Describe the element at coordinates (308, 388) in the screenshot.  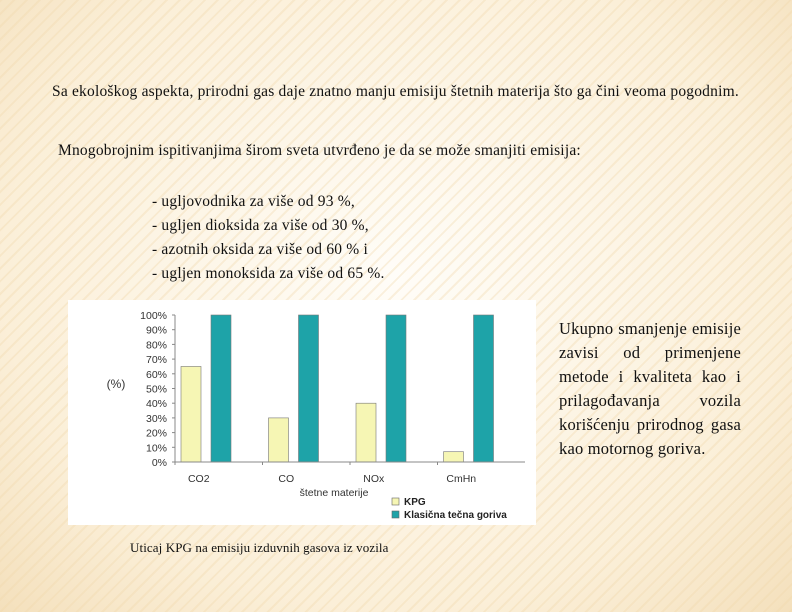
I see `bar-classic-co` at that location.